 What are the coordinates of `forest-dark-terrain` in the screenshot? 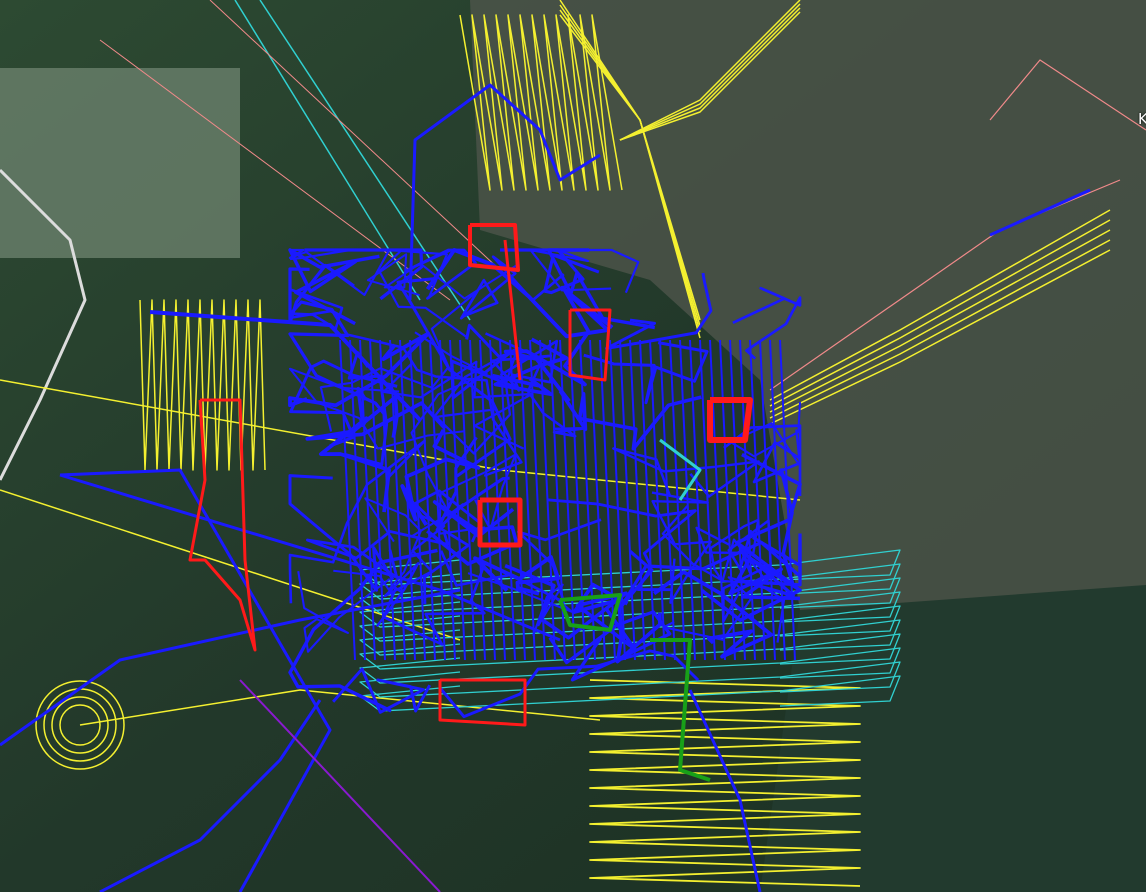 It's located at (953, 738).